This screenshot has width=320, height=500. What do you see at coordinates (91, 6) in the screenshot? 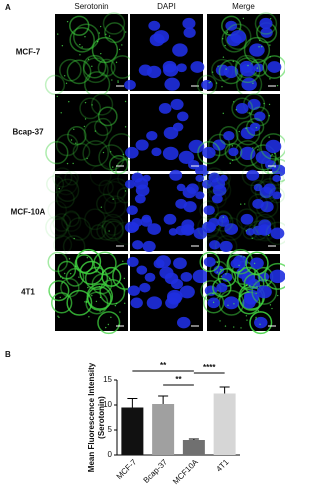
I see `column-header: Serotonin` at bounding box center [91, 6].